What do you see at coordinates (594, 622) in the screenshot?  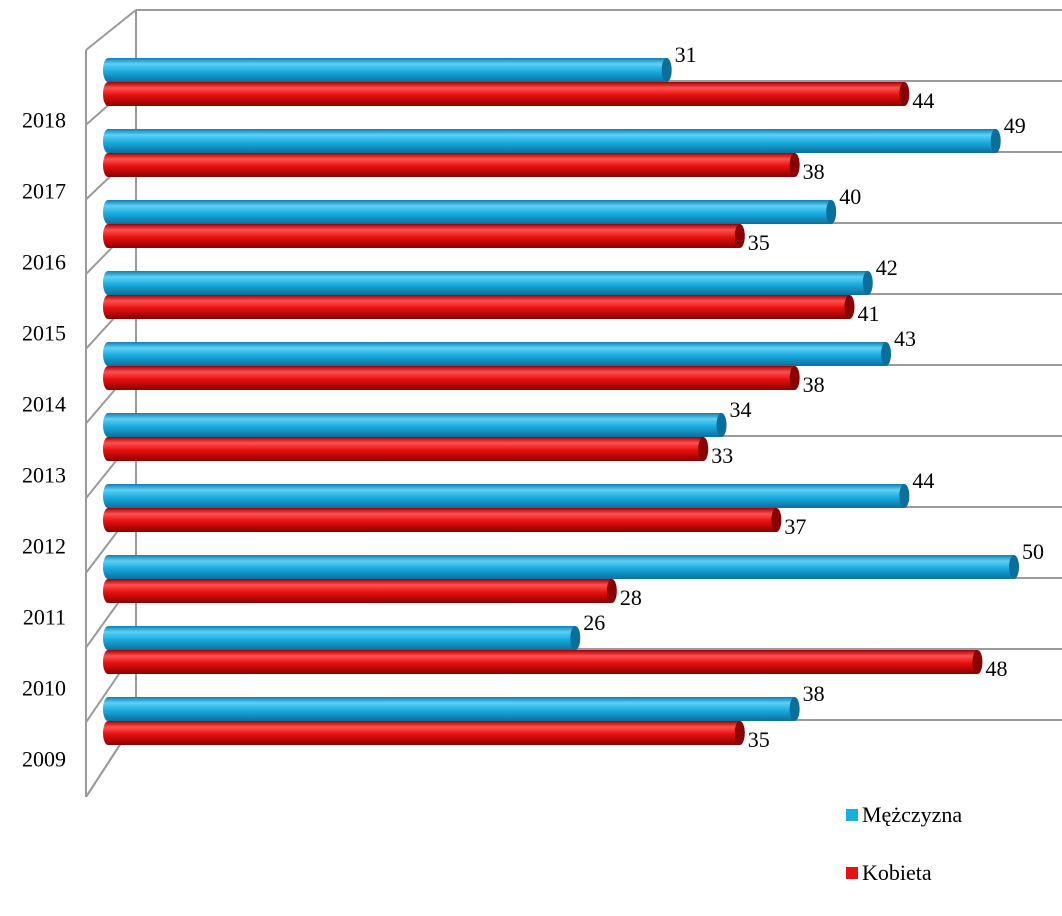 I see `data-label: 26` at bounding box center [594, 622].